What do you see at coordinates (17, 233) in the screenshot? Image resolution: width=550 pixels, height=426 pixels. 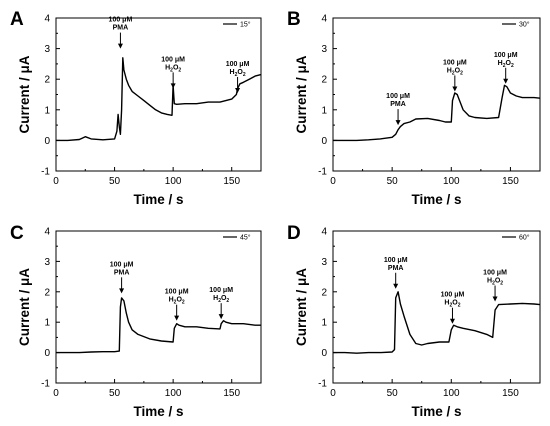 I see `panel-letter: C` at bounding box center [17, 233].